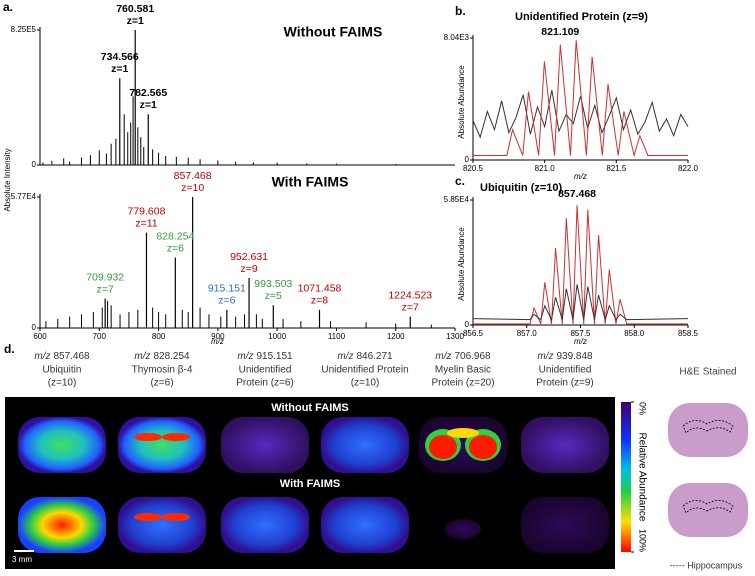 This screenshot has height=576, width=755. What do you see at coordinates (277, 336) in the screenshot?
I see `x-tick-label: 1000` at bounding box center [277, 336].